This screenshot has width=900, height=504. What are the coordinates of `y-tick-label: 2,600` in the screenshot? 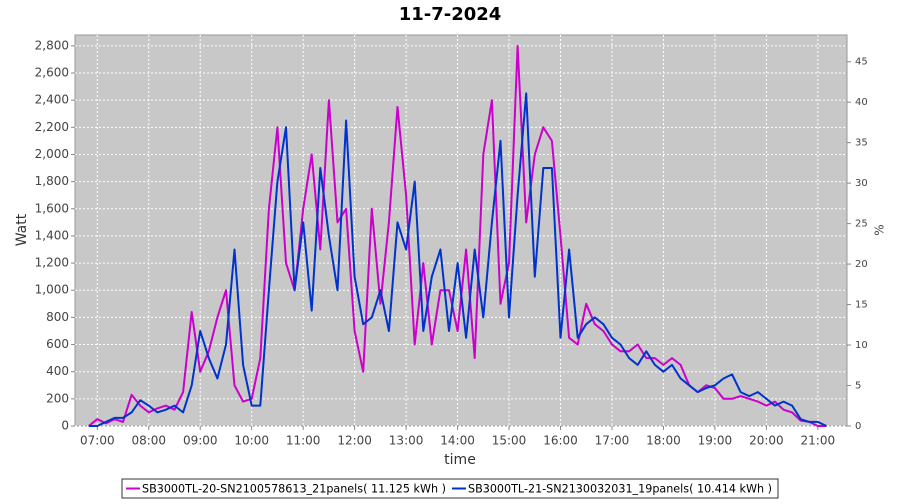 It's located at (52, 73).